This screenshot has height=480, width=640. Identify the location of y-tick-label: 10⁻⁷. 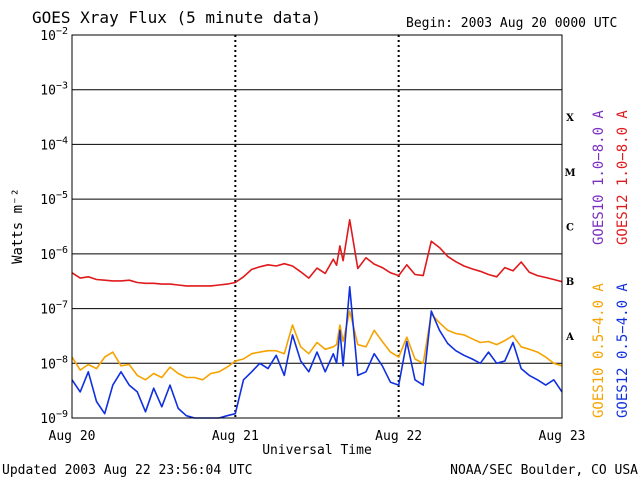
(54, 309).